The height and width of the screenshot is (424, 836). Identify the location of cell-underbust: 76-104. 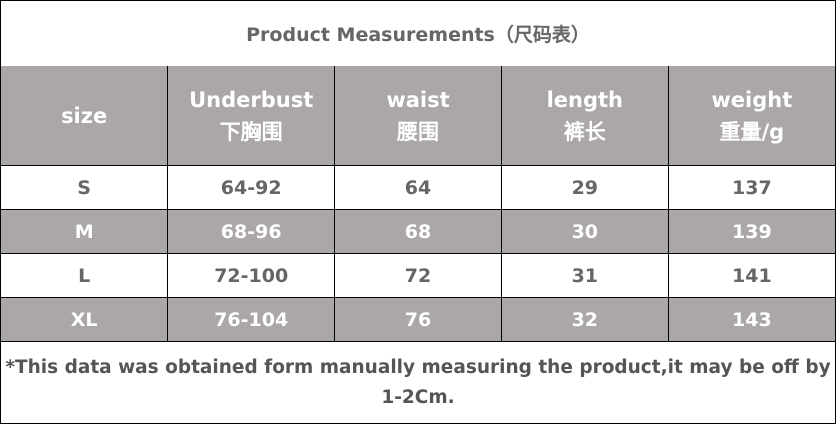
(251, 319).